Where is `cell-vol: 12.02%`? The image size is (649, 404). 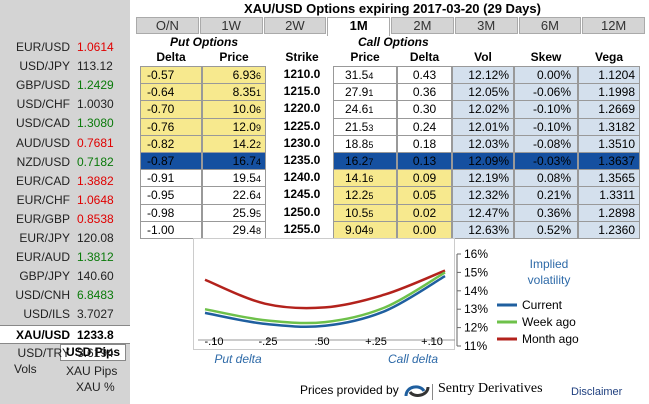 cell-vol: 12.02% is located at coordinates (483, 109).